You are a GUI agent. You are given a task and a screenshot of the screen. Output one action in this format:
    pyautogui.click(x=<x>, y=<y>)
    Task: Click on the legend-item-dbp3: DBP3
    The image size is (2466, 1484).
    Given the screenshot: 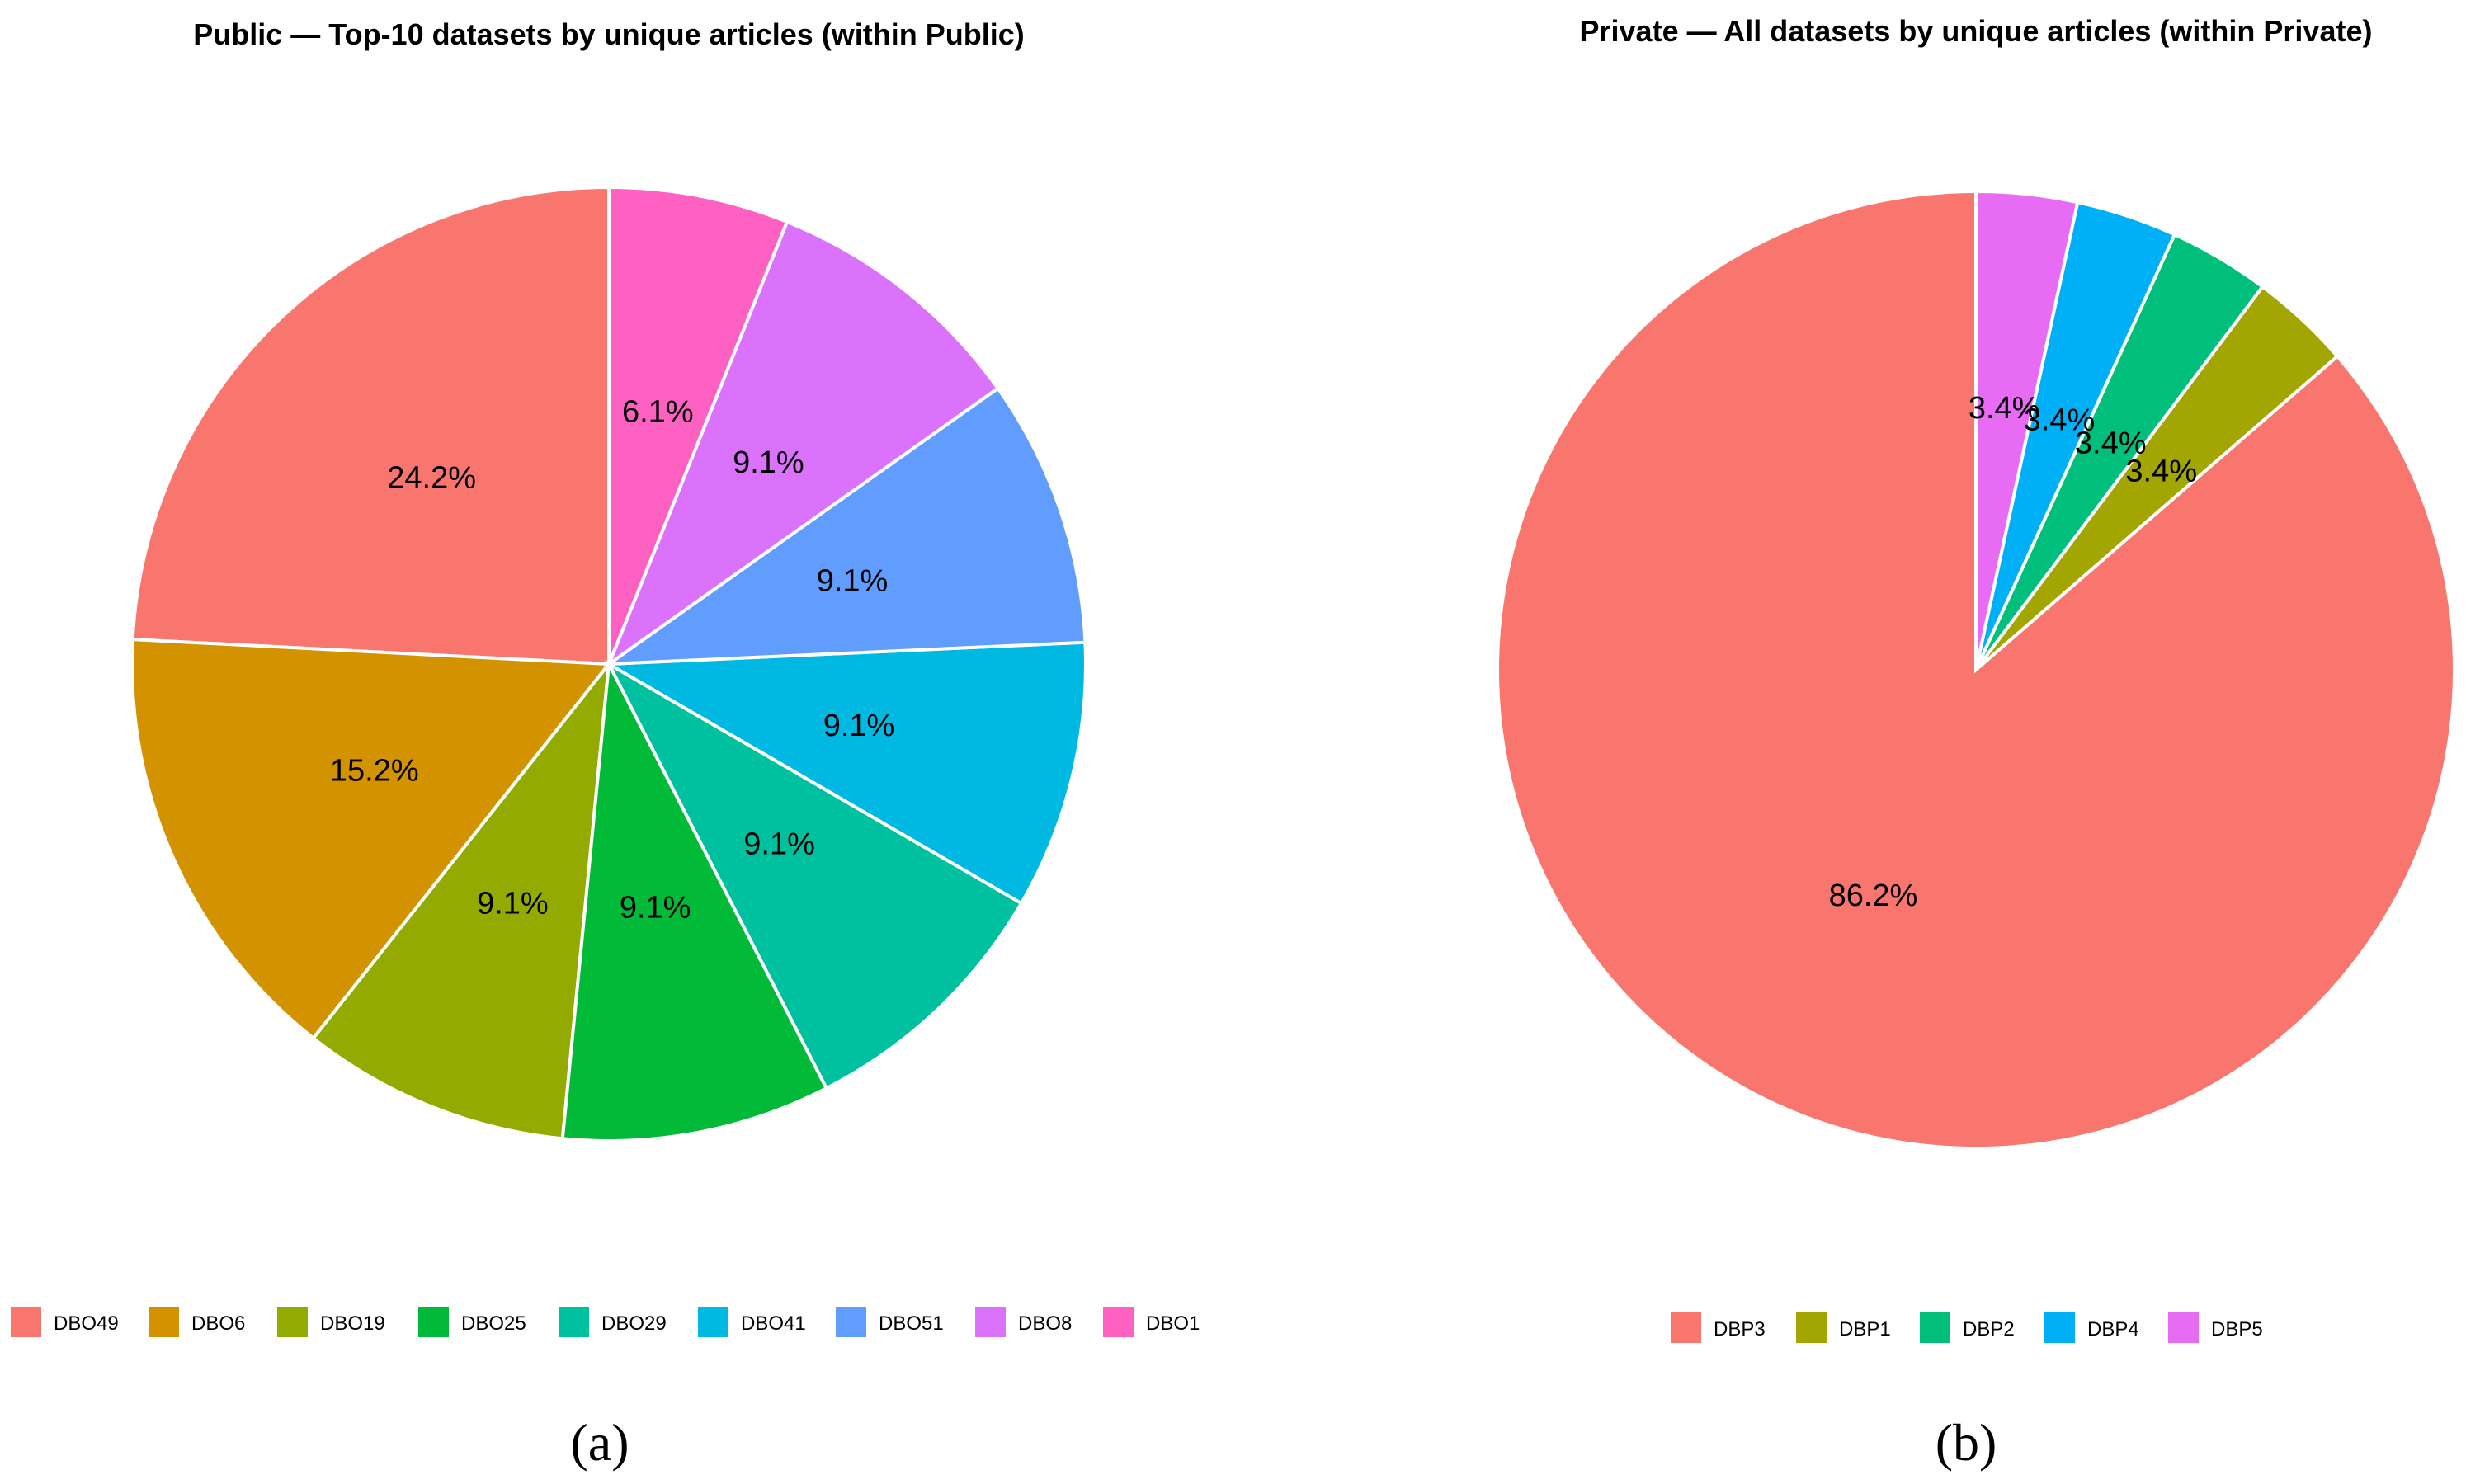 What is the action you would take?
    pyautogui.click(x=1718, y=1327)
    